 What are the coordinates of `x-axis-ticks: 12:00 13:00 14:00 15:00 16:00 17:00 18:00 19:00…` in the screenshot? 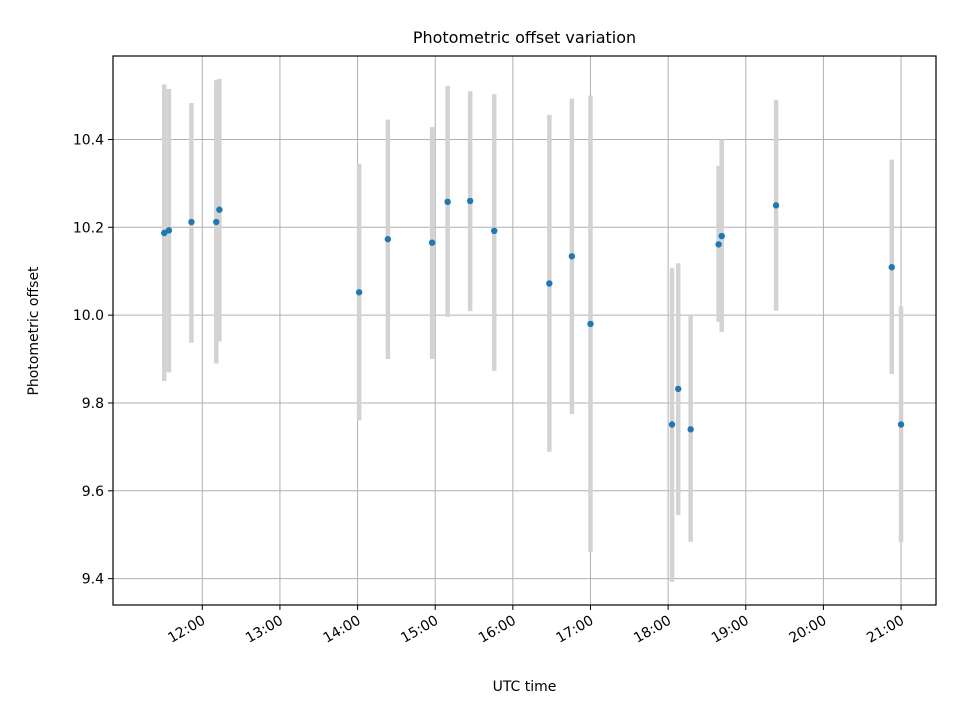 It's located at (536, 626).